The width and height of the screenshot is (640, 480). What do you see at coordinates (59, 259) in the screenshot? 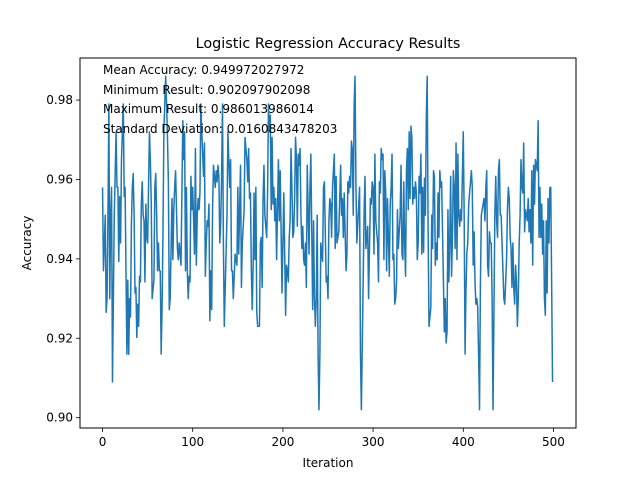
I see `y-tick-label: 0.94` at bounding box center [59, 259].